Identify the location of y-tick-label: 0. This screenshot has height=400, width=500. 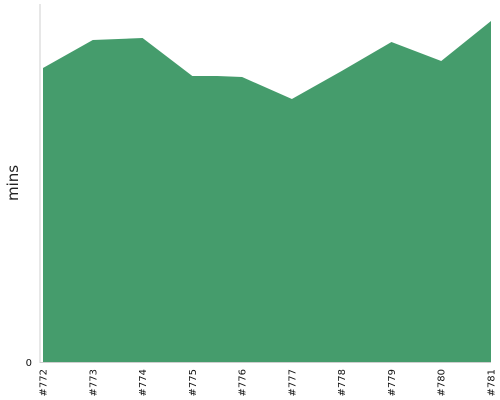
(29, 363).